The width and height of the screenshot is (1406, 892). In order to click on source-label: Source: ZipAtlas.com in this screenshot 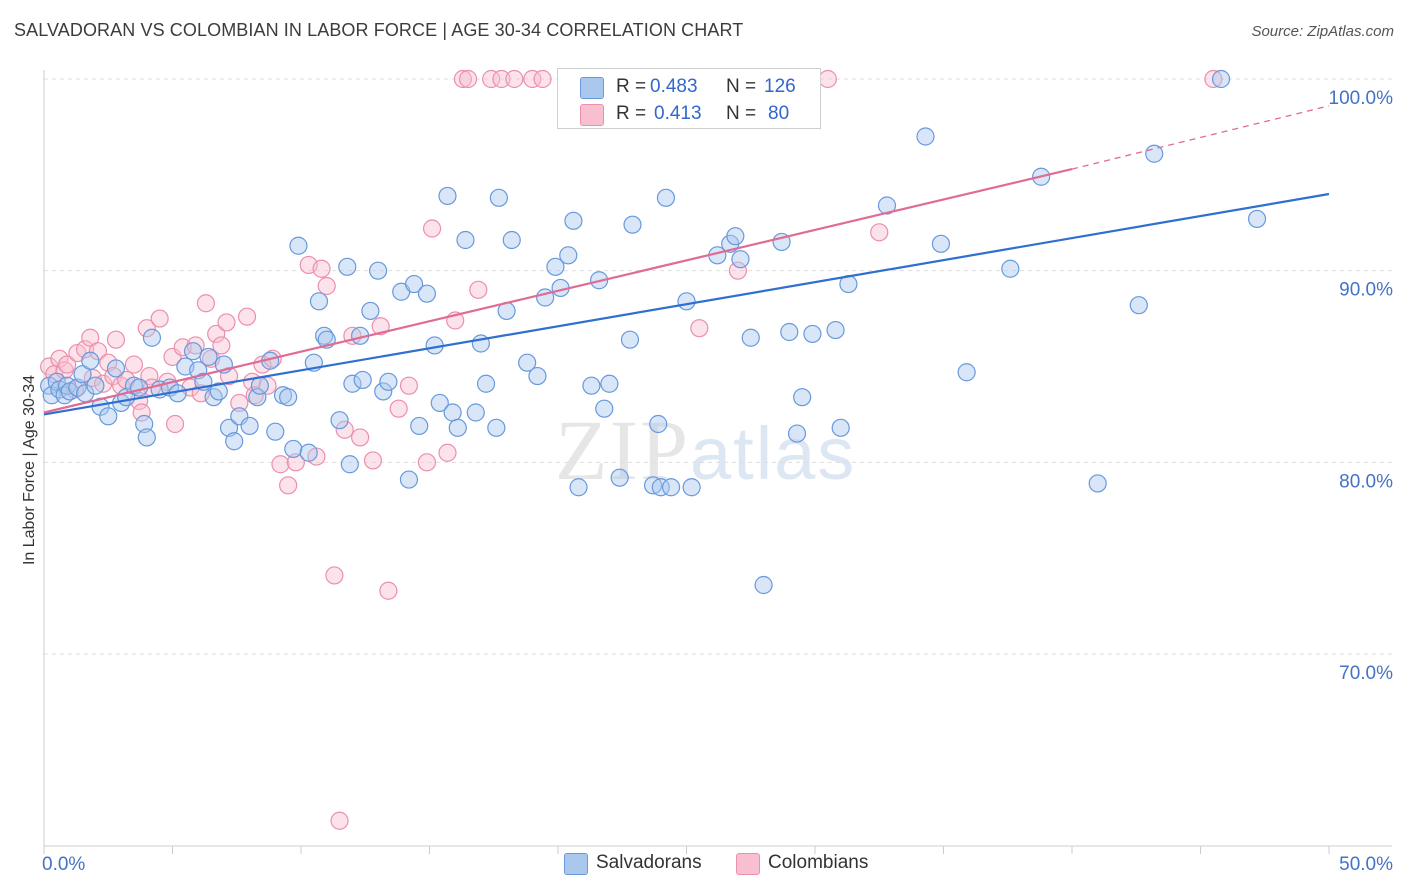, I will do `click(1322, 31)`.